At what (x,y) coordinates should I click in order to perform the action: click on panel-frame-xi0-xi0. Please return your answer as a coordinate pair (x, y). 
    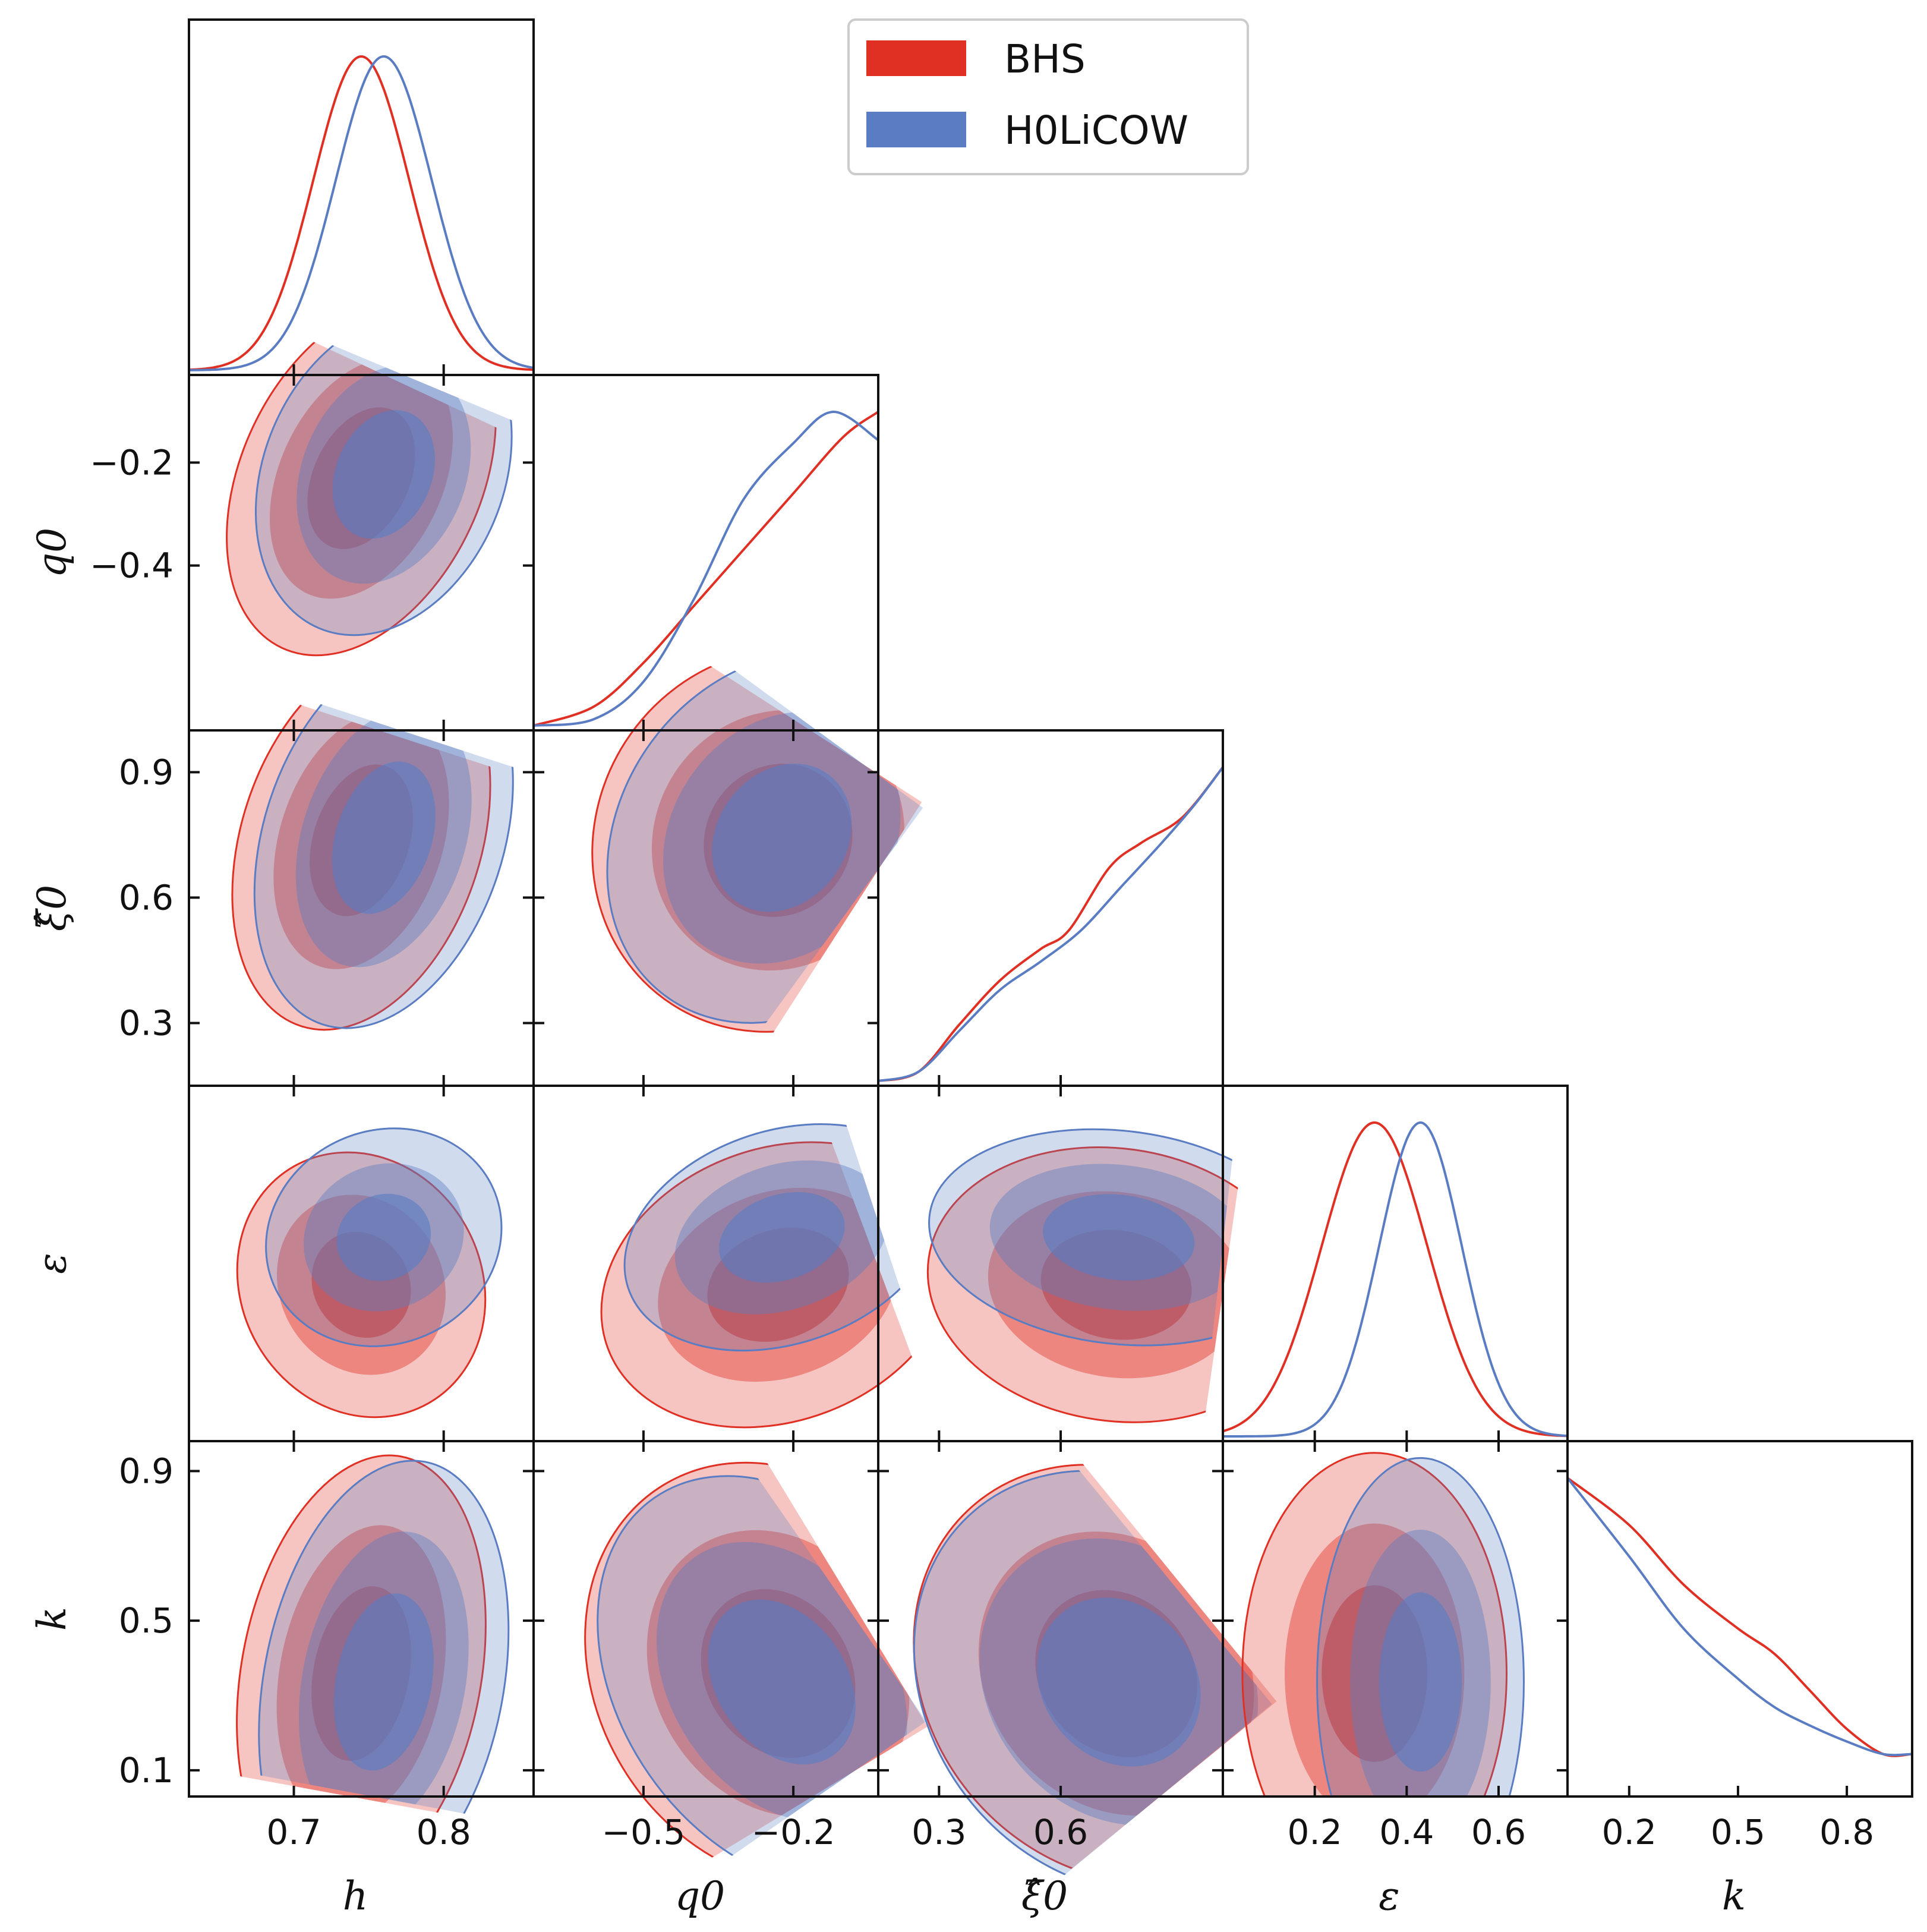
    Looking at the image, I should click on (1050, 908).